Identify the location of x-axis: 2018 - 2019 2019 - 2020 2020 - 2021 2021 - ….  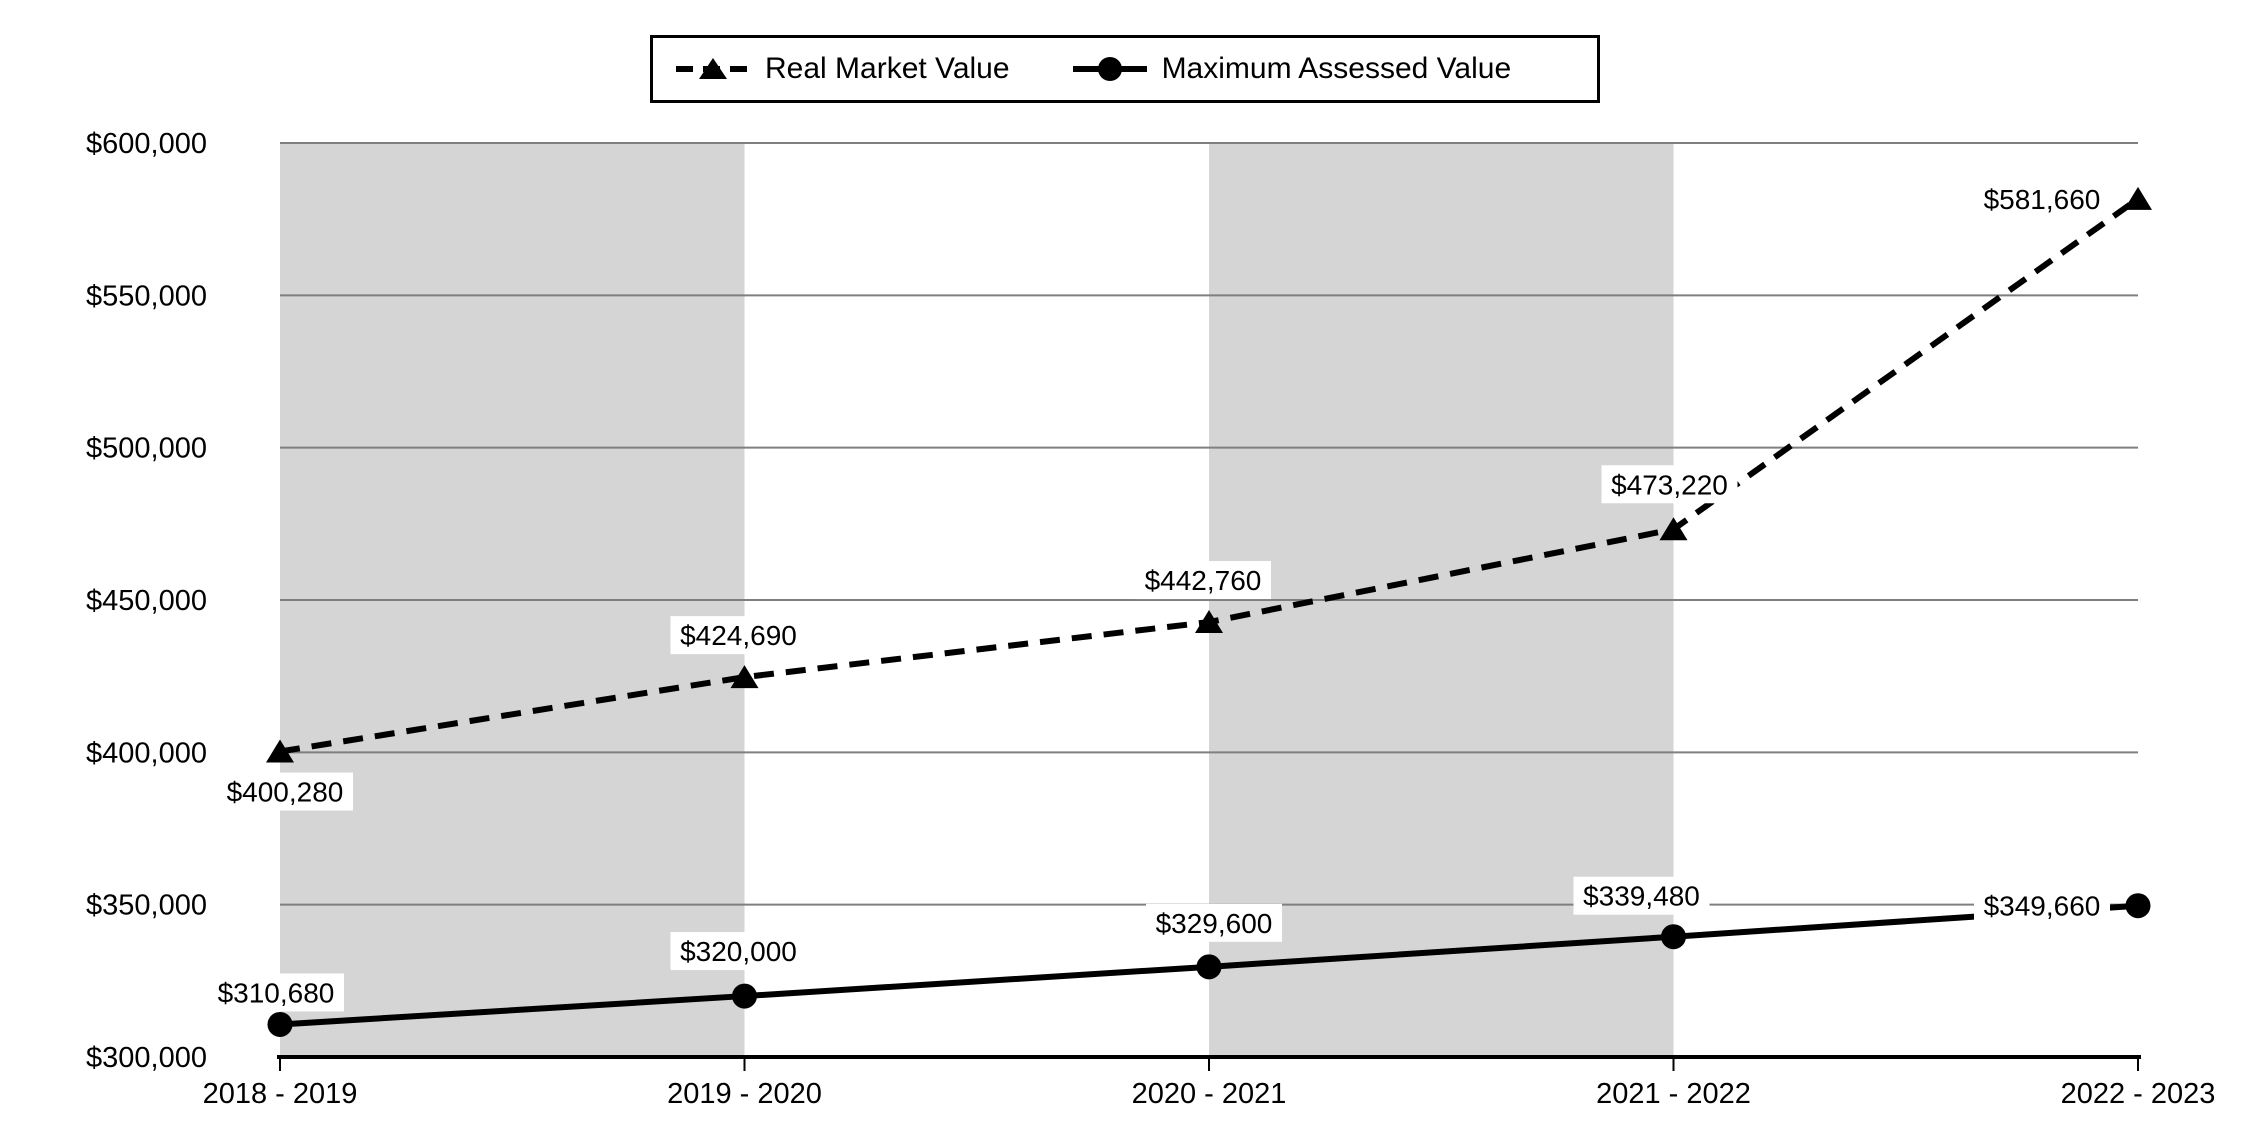
(1209, 1082).